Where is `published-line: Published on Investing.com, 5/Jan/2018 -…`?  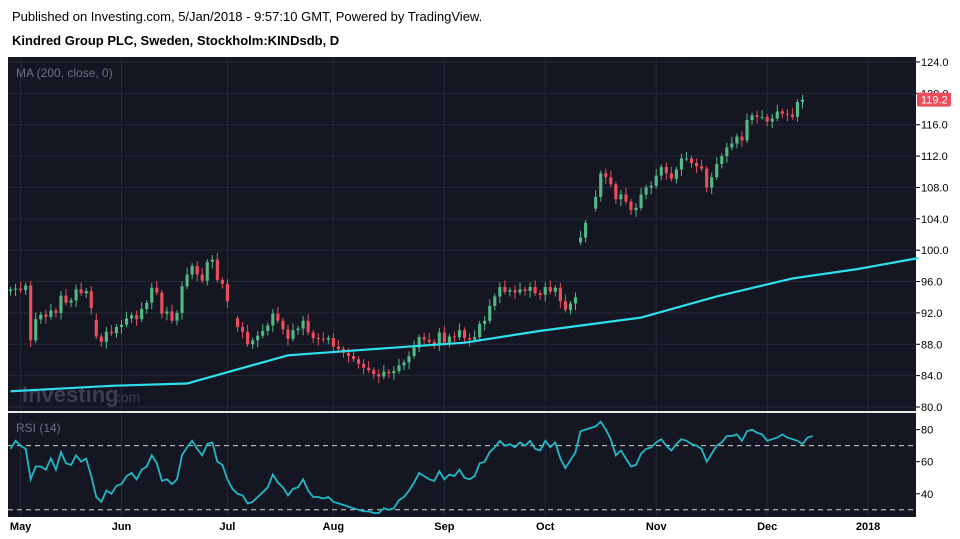 published-line: Published on Investing.com, 5/Jan/2018 -… is located at coordinates (247, 16).